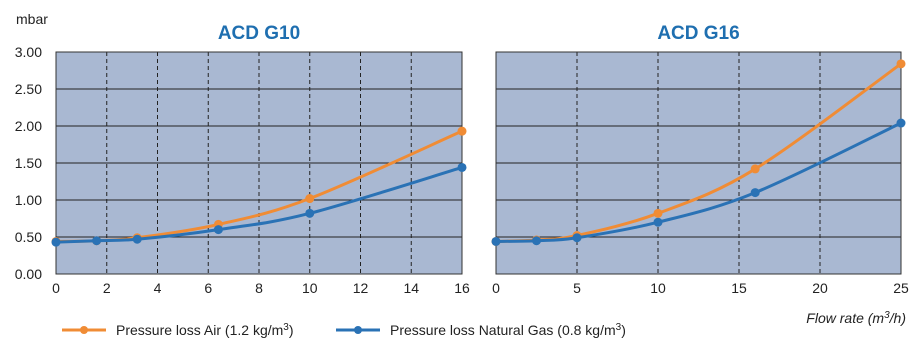 This screenshot has height=347, width=920. What do you see at coordinates (887, 315) in the screenshot?
I see `x-axis-label-sup: 3` at bounding box center [887, 315].